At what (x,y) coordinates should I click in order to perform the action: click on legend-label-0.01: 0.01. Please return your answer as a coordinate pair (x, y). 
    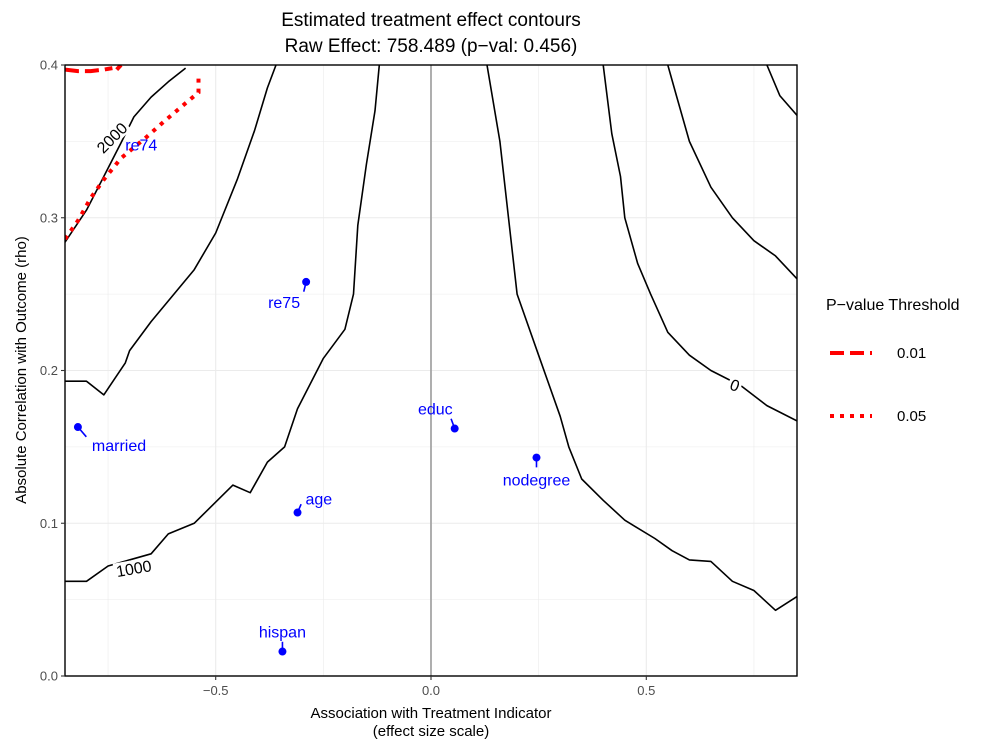
    Looking at the image, I should click on (911, 353).